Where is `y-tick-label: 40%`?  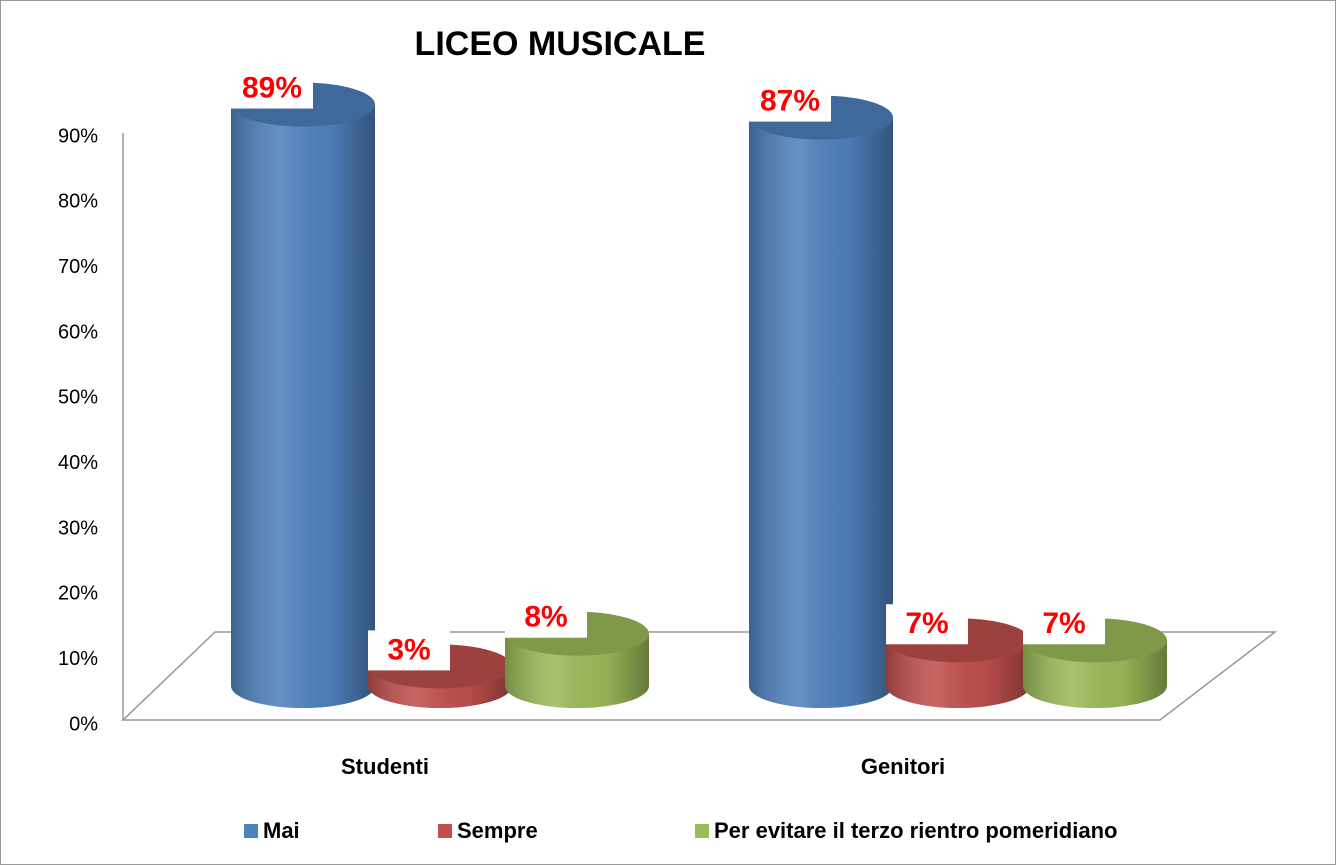
y-tick-label: 40% is located at coordinates (78, 463).